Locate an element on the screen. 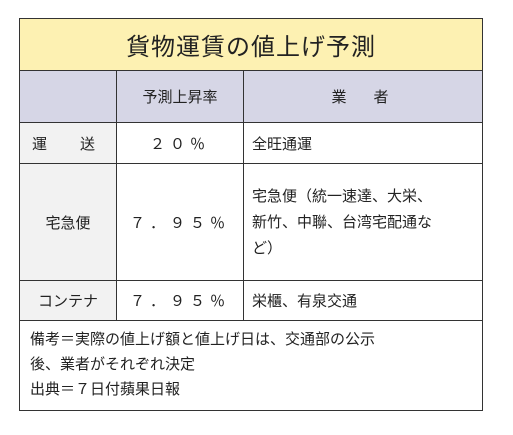 The width and height of the screenshot is (513, 435). table-title: 貨物運賃の値上げ予測 is located at coordinates (251, 45).